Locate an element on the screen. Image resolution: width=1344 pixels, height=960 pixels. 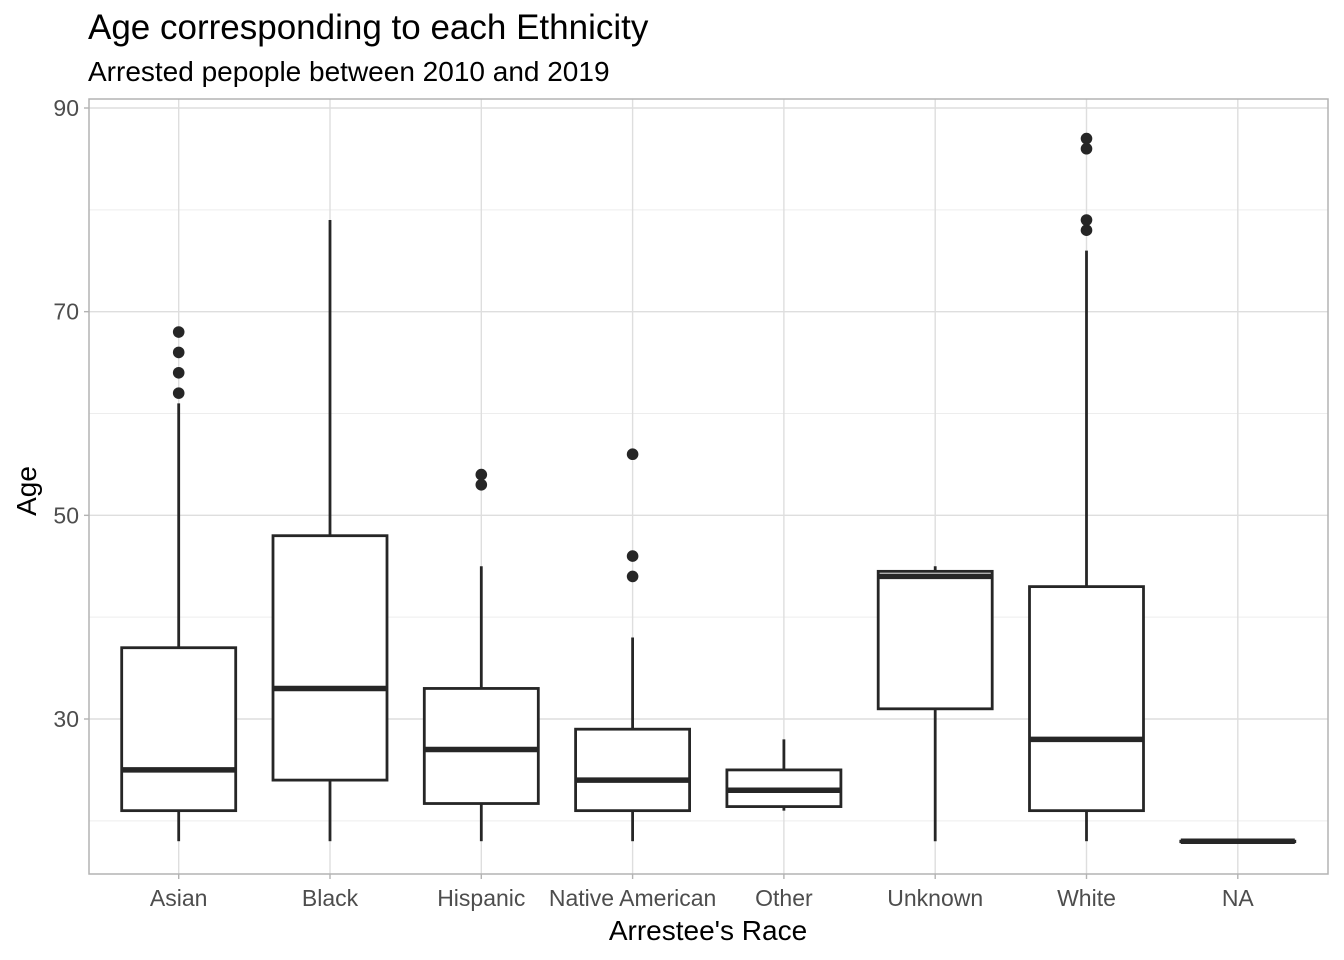
chart-subtitle: Arrested pepople between 2010 and 2019 is located at coordinates (349, 71).